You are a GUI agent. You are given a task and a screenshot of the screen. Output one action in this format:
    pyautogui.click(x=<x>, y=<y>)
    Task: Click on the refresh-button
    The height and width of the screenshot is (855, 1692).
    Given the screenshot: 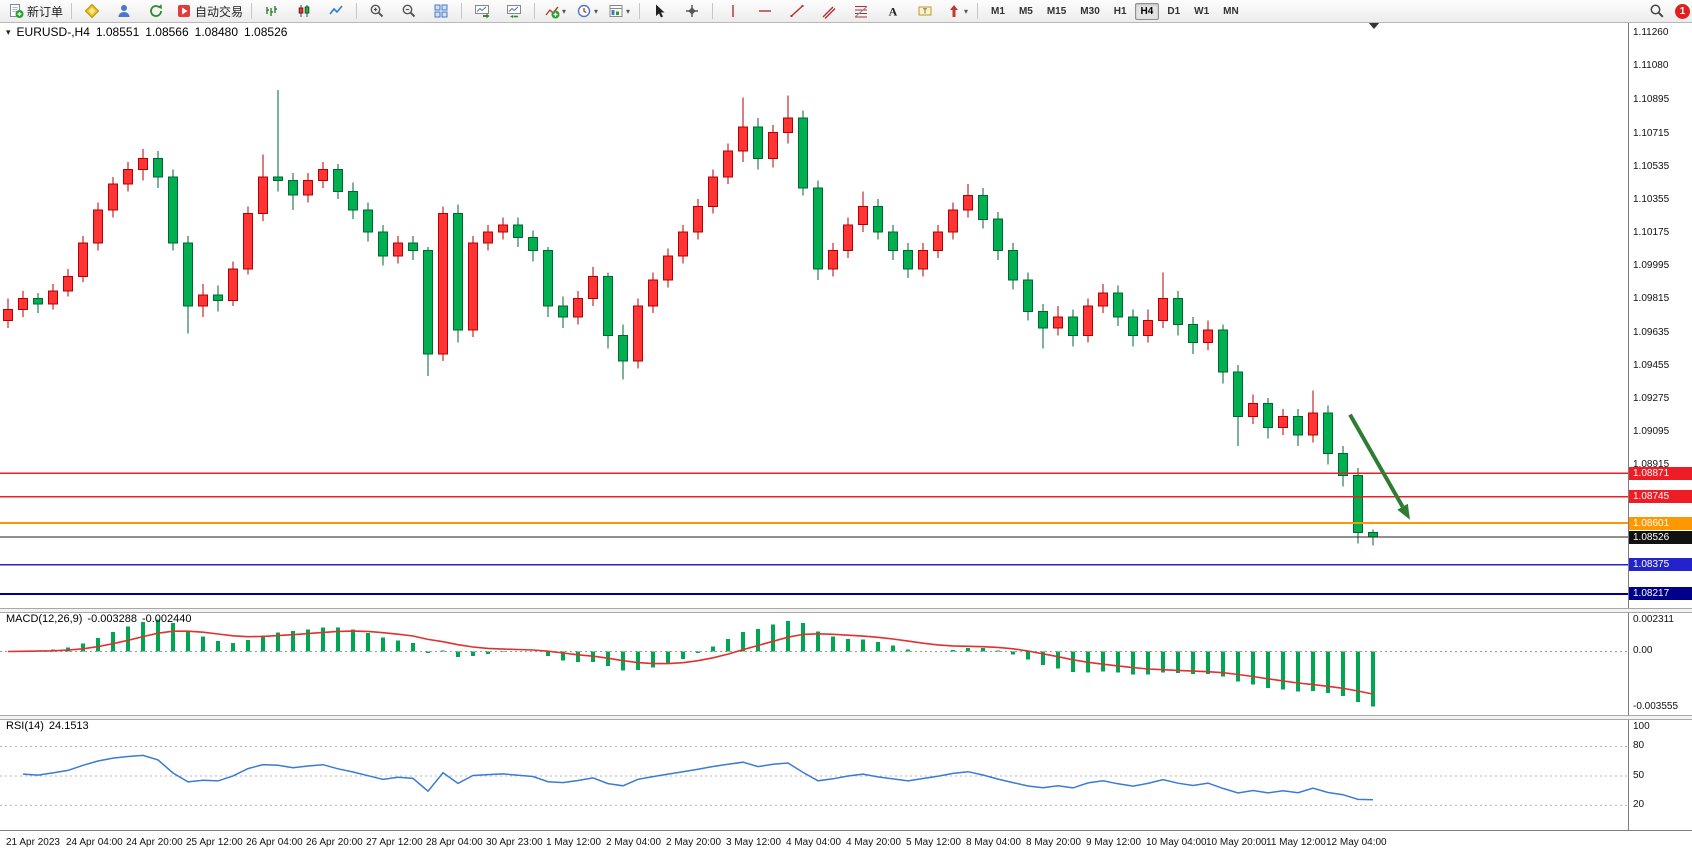 What is the action you would take?
    pyautogui.click(x=156, y=11)
    